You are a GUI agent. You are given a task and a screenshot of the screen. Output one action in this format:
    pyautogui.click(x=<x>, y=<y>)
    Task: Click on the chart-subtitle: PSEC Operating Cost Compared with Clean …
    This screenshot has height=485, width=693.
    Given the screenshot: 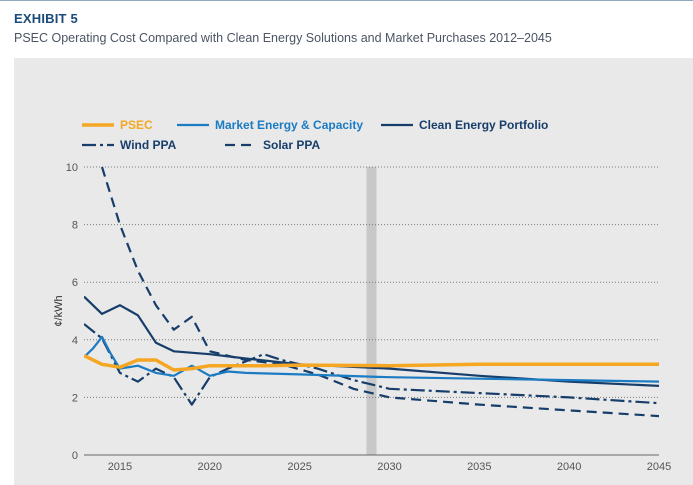 What is the action you would take?
    pyautogui.click(x=283, y=38)
    